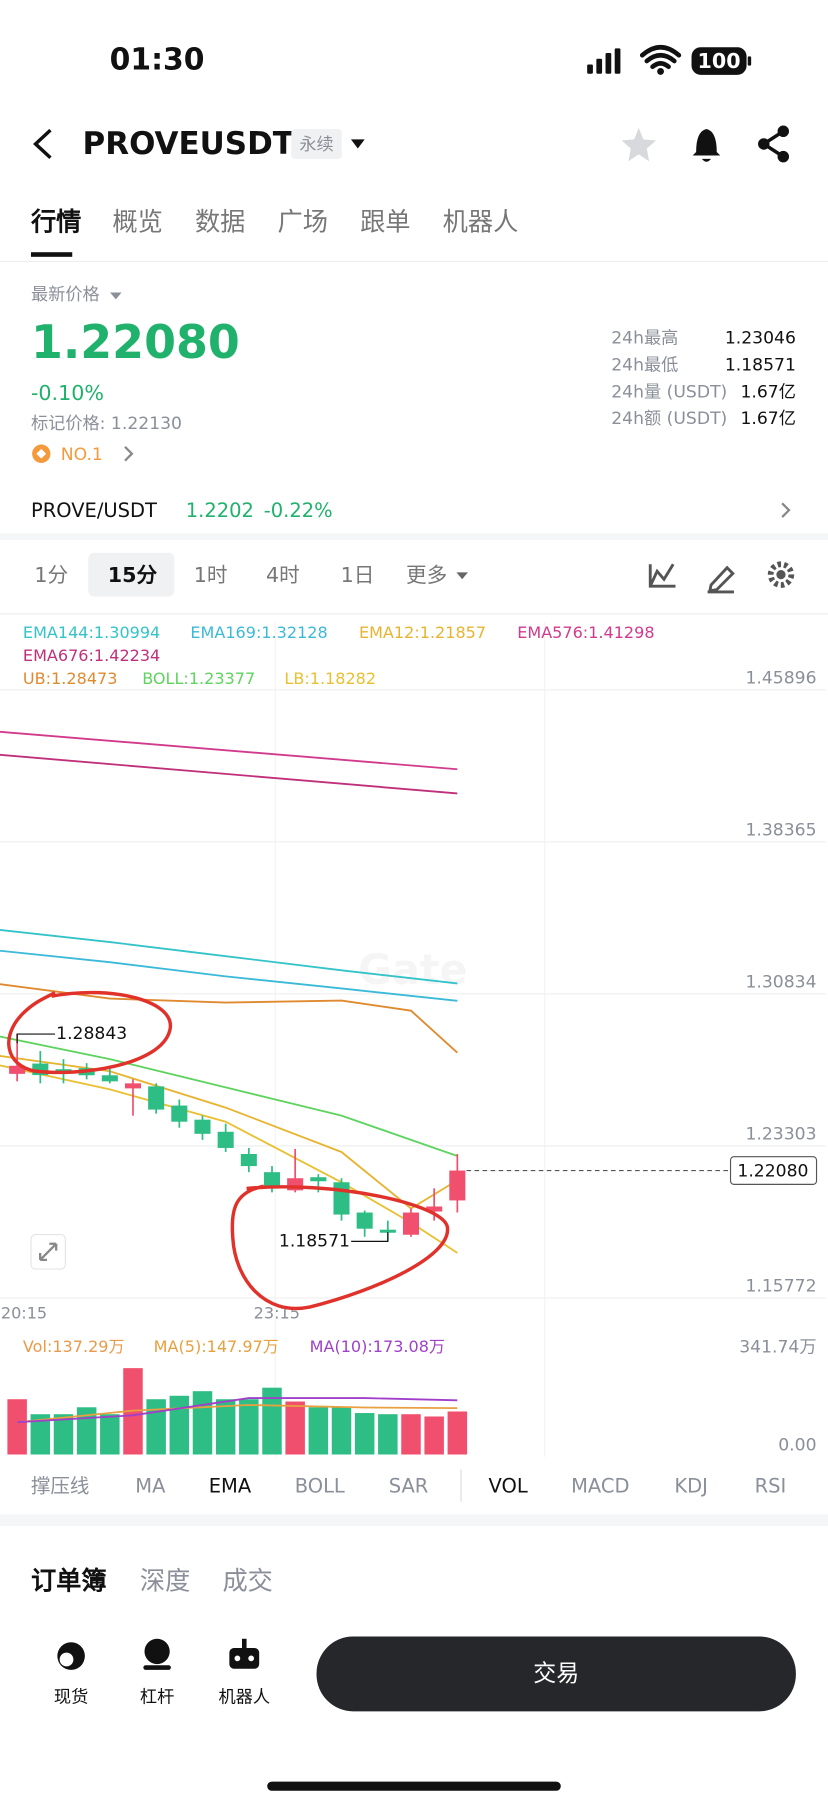 The width and height of the screenshot is (828, 1800). What do you see at coordinates (303, 221) in the screenshot?
I see `tab: 广场` at bounding box center [303, 221].